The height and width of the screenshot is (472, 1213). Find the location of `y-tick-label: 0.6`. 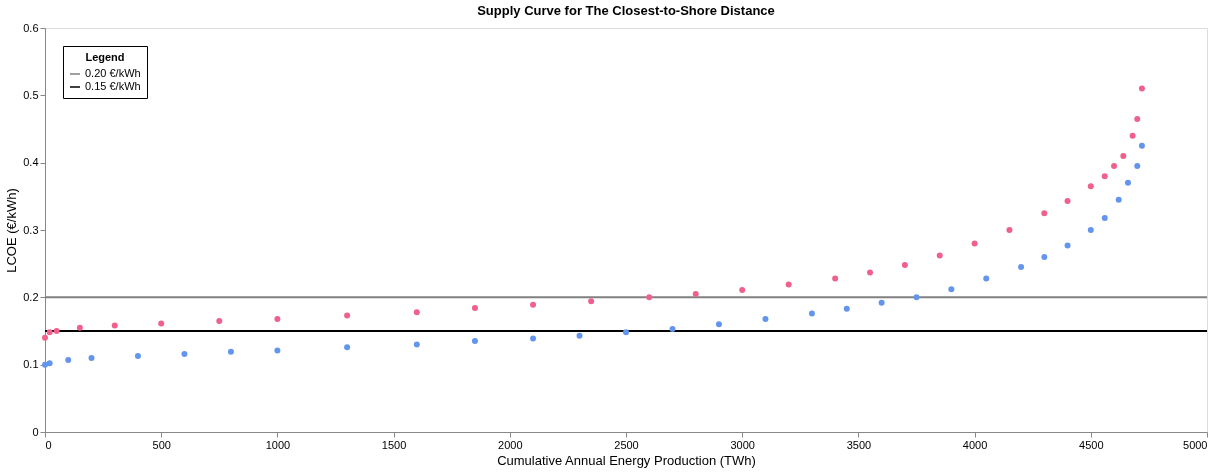

y-tick-label: 0.6 is located at coordinates (31, 27).